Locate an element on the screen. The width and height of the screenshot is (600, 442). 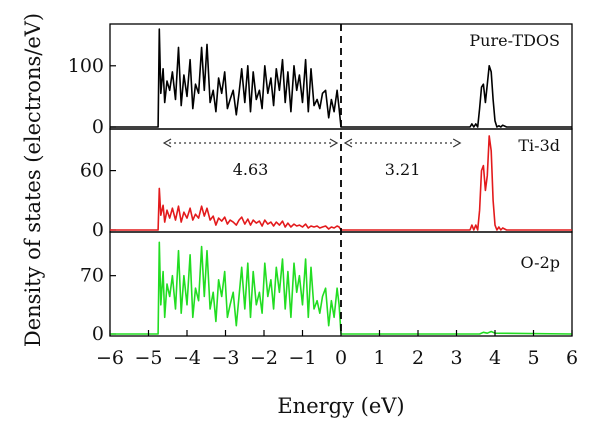
x-tick-label: 1 is located at coordinates (379, 358).